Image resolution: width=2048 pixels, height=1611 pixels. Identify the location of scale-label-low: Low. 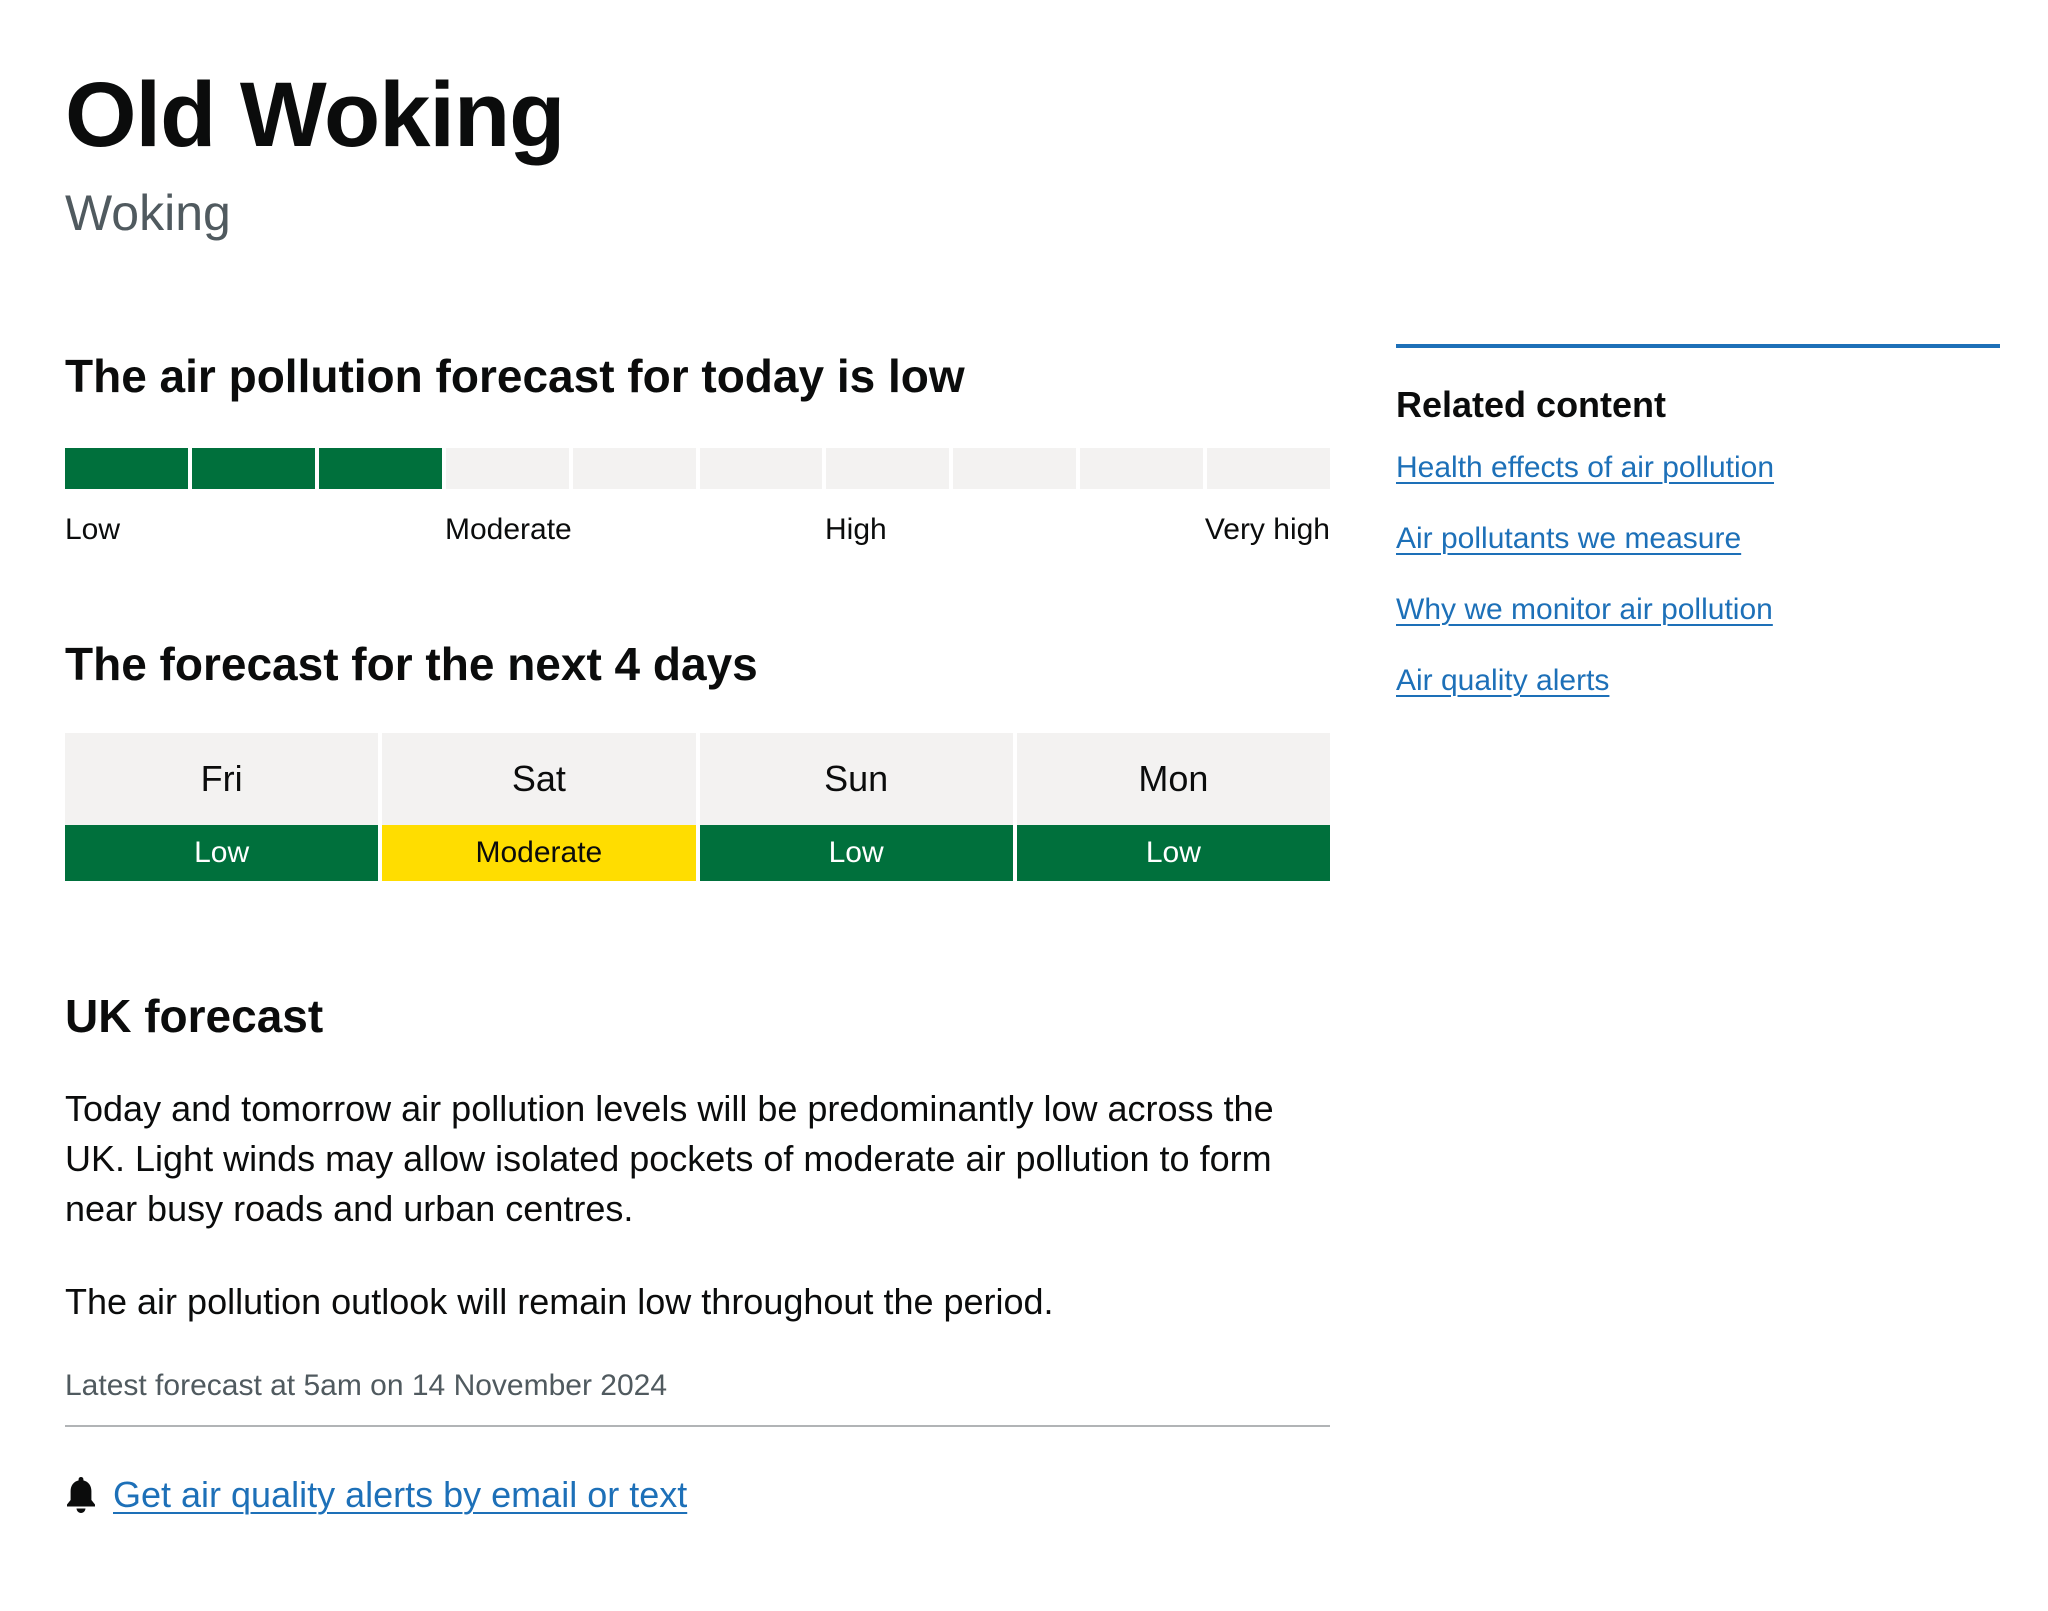
(93, 529).